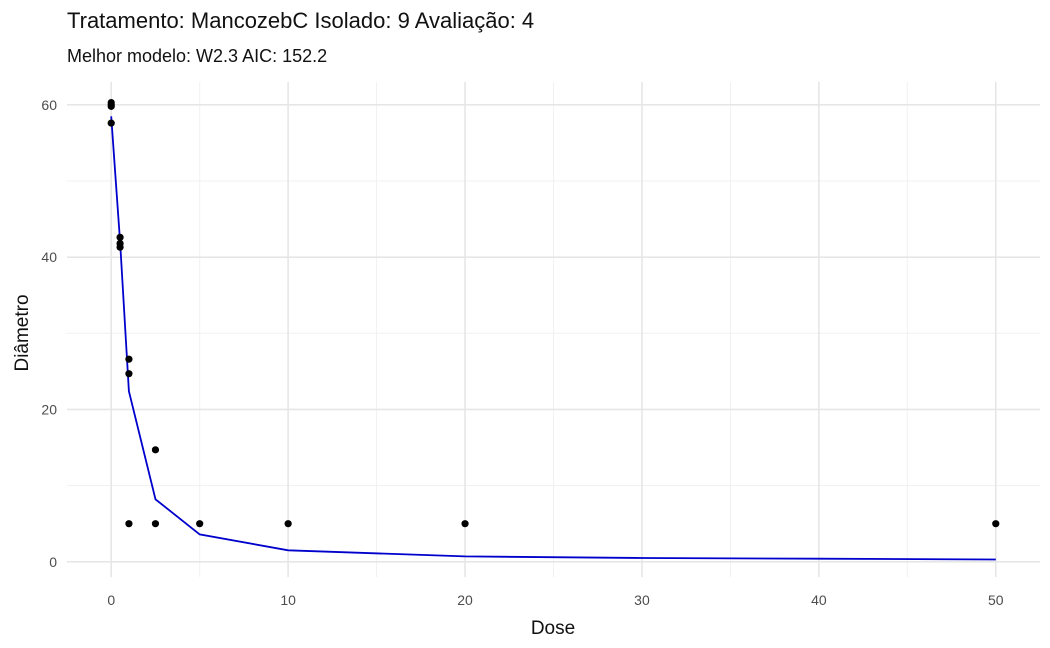 The width and height of the screenshot is (1050, 648). Describe the element at coordinates (111, 600) in the screenshot. I see `x-tick-label: 0` at that location.